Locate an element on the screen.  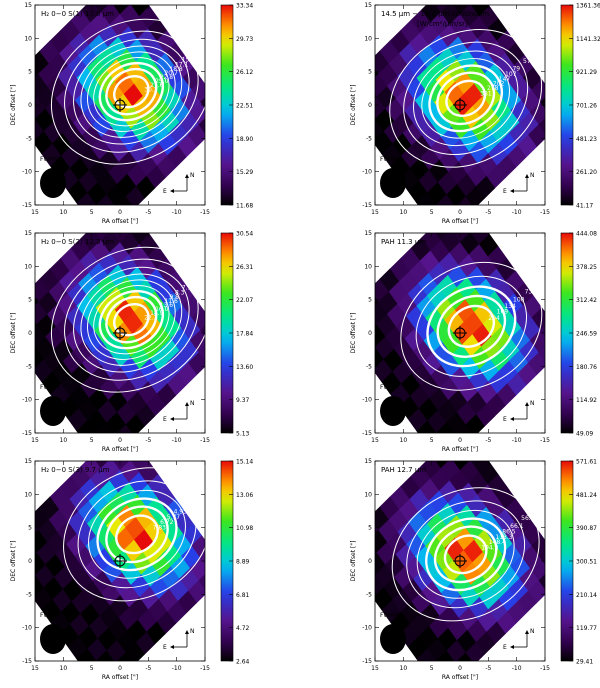
colorbar-tick-label: 26.12 is located at coordinates (244, 72).